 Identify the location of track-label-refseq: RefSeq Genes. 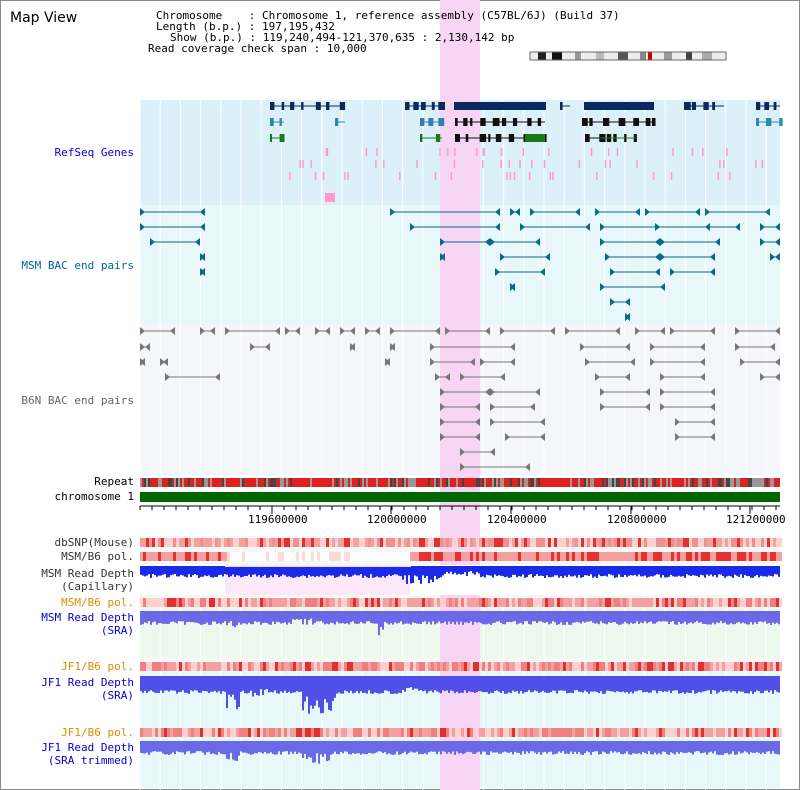
(94, 152).